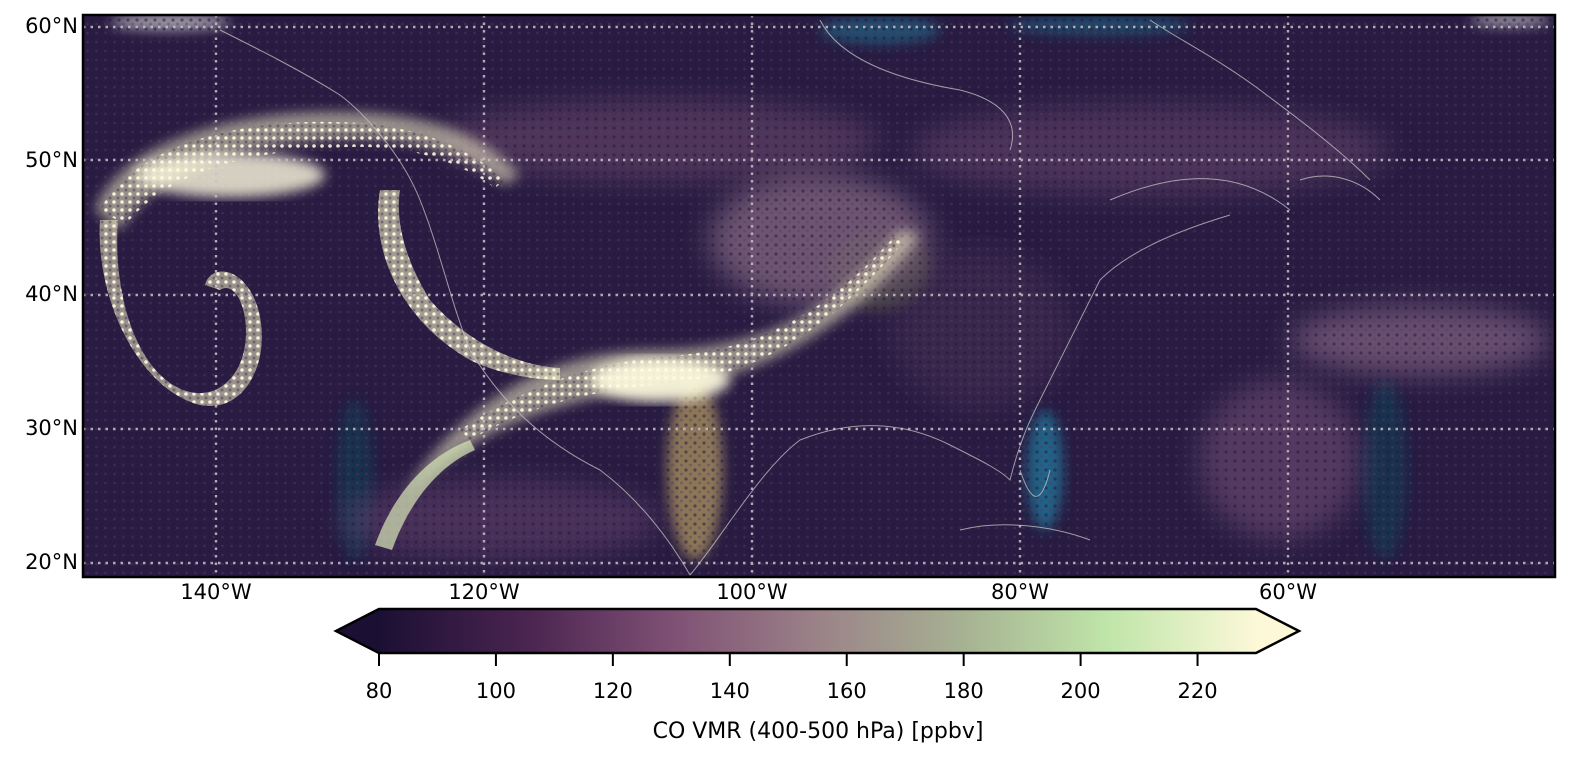 The height and width of the screenshot is (769, 1585). What do you see at coordinates (963, 691) in the screenshot?
I see `colorbar-tick-label-180: 180` at bounding box center [963, 691].